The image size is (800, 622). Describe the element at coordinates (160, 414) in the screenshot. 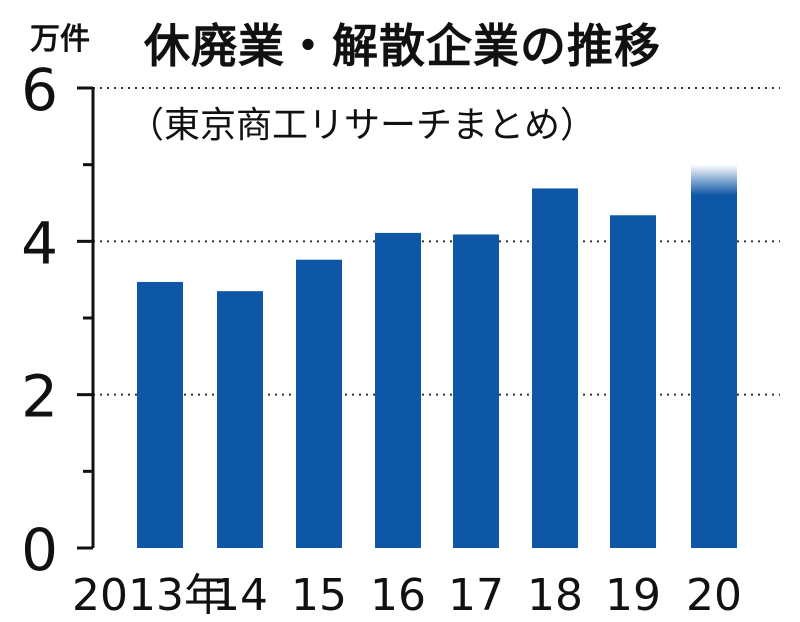

I see `bar-2013年` at that location.